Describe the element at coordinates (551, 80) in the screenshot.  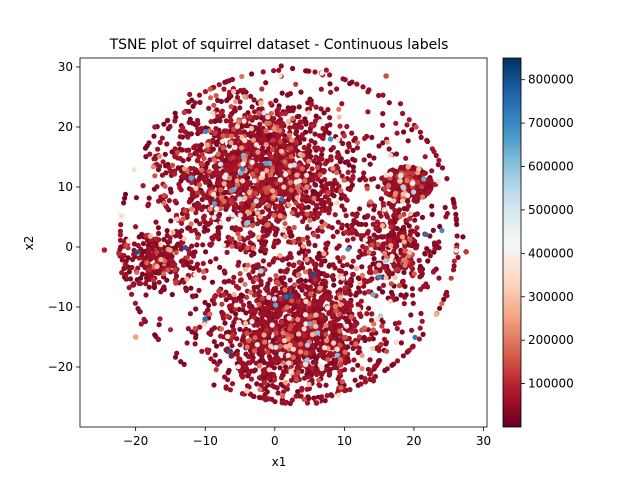
I see `colorbar-tick-label: 800000` at that location.